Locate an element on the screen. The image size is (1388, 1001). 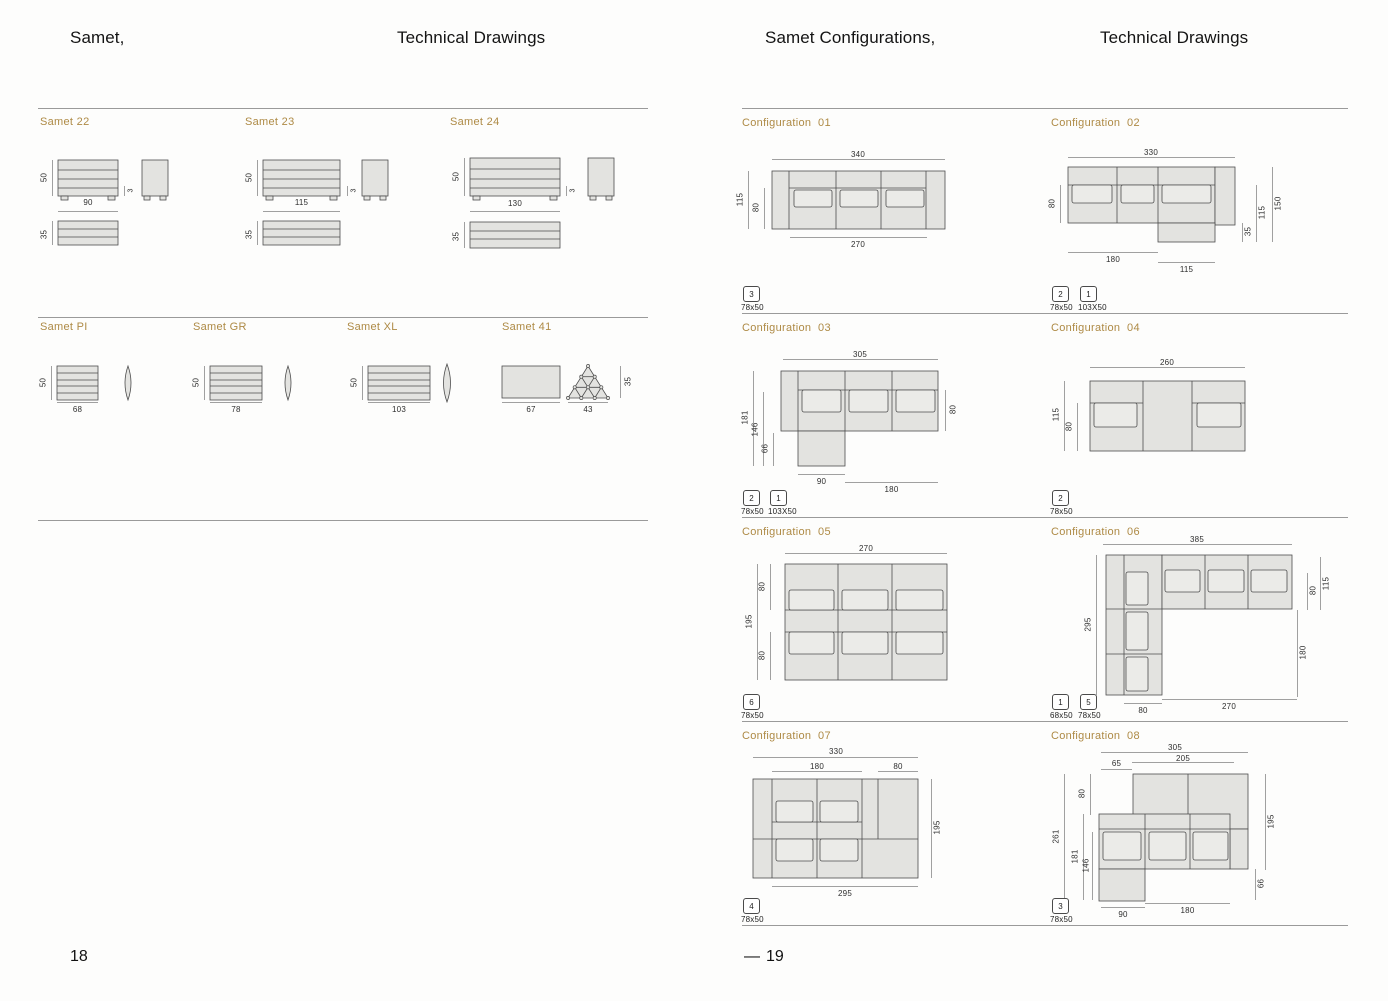
dim-width: 130 is located at coordinates (515, 203).